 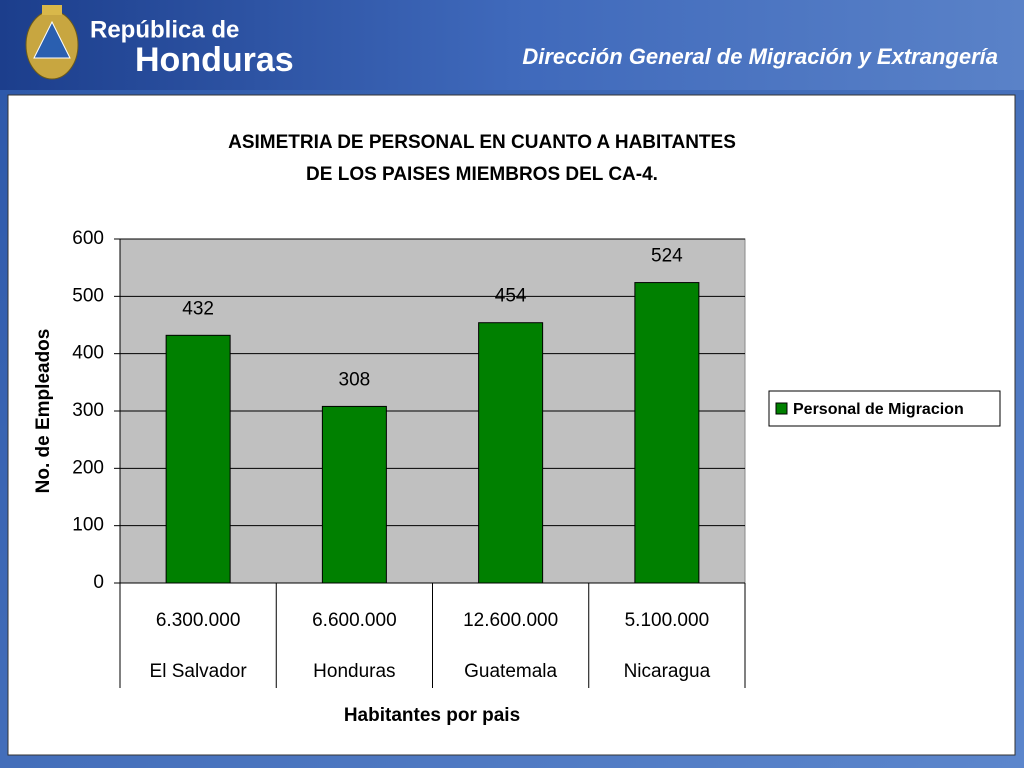 I want to click on y-tick-label: 600, so click(x=88, y=238).